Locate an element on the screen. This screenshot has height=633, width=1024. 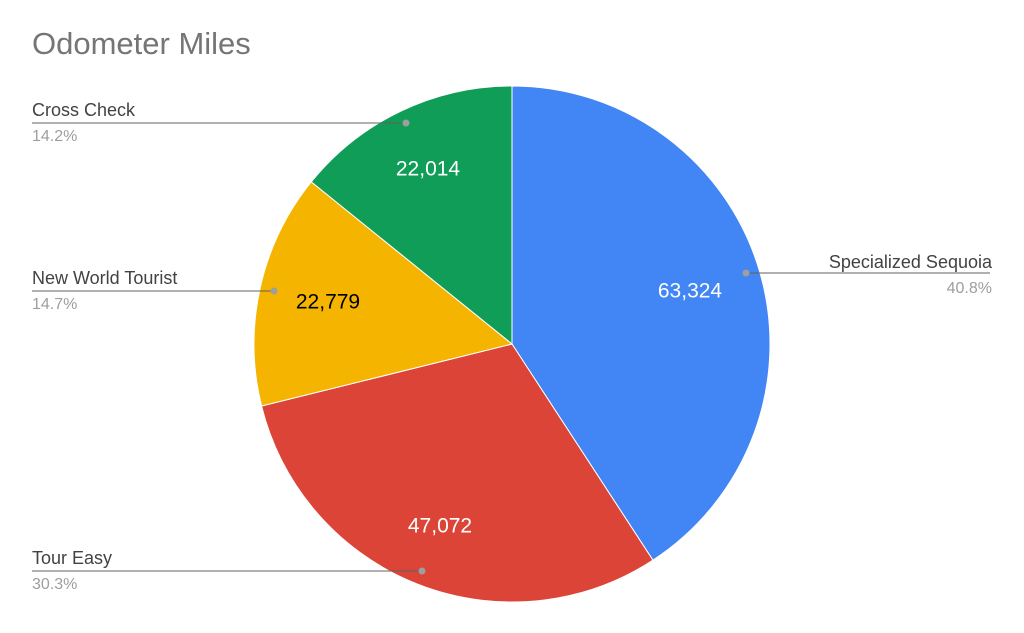
callout-name-cross-check: Cross Check is located at coordinates (84, 110).